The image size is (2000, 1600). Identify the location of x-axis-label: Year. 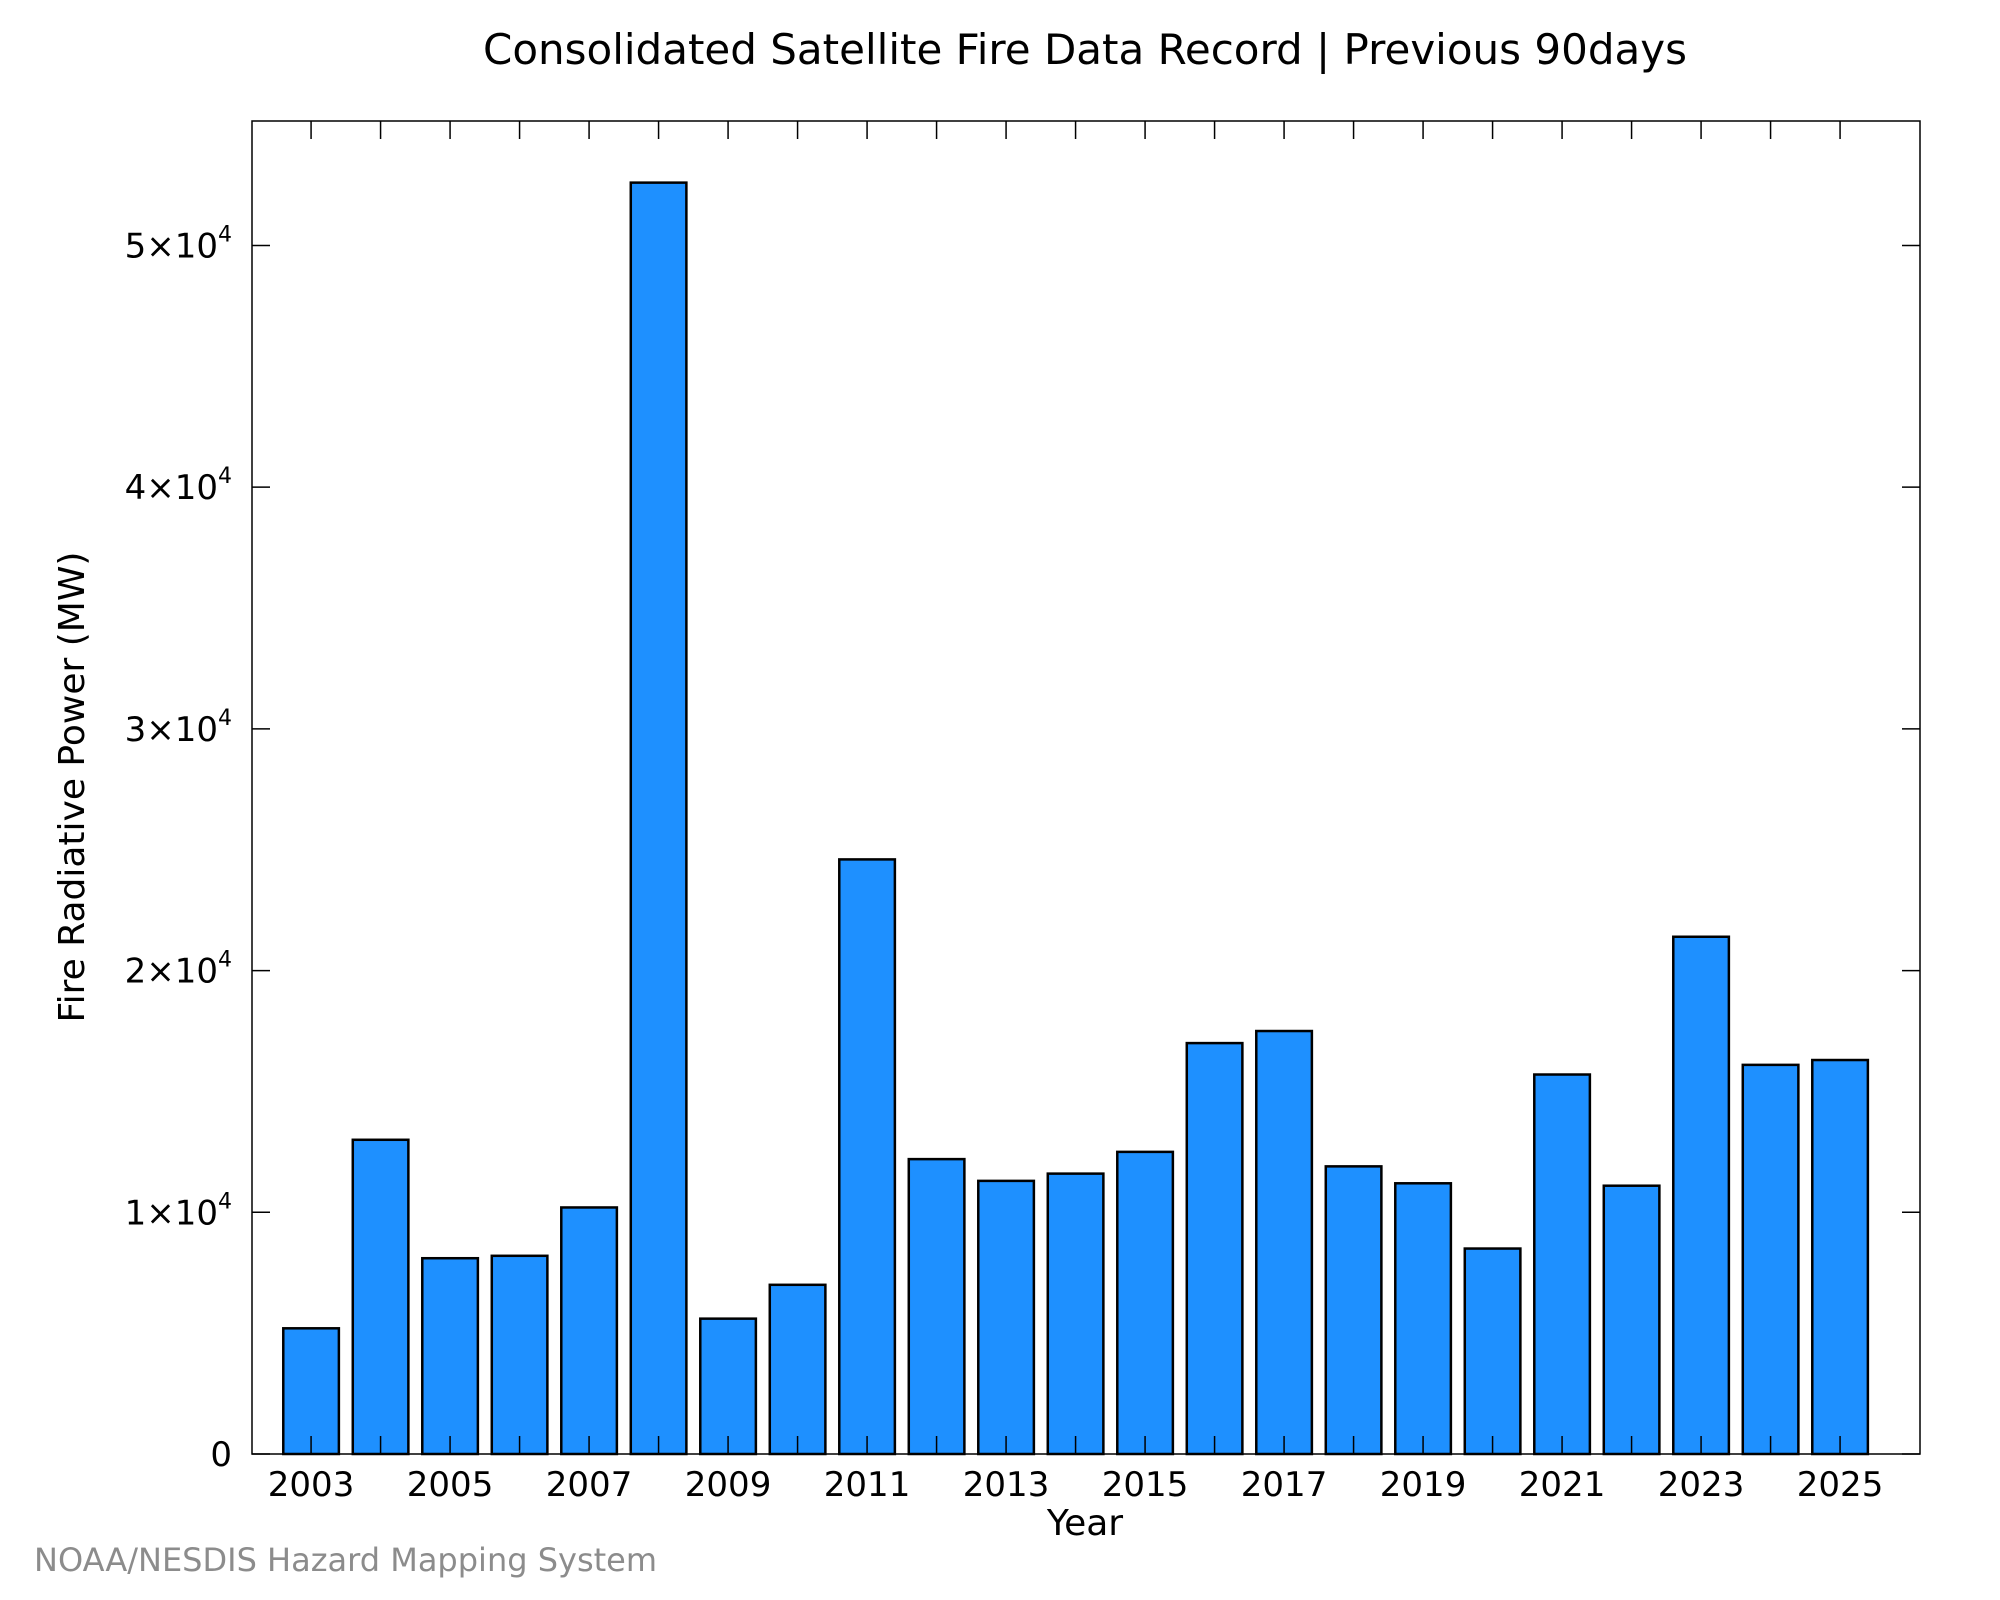
(1084, 1523).